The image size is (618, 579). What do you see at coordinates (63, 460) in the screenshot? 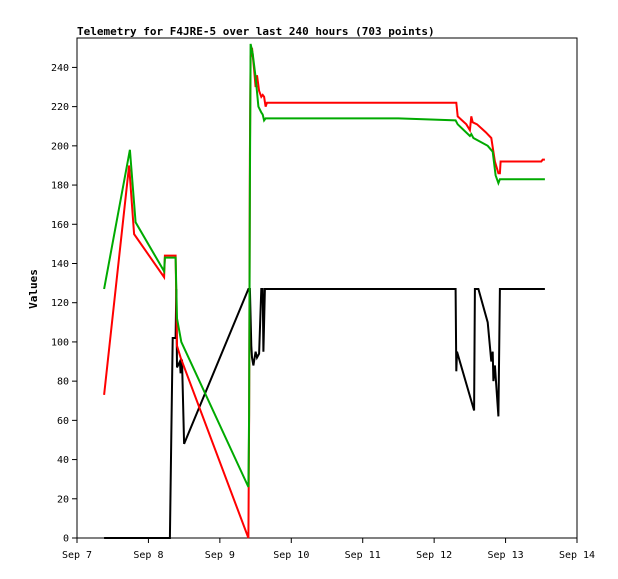
I see `y-tick-label: 40` at bounding box center [63, 460].